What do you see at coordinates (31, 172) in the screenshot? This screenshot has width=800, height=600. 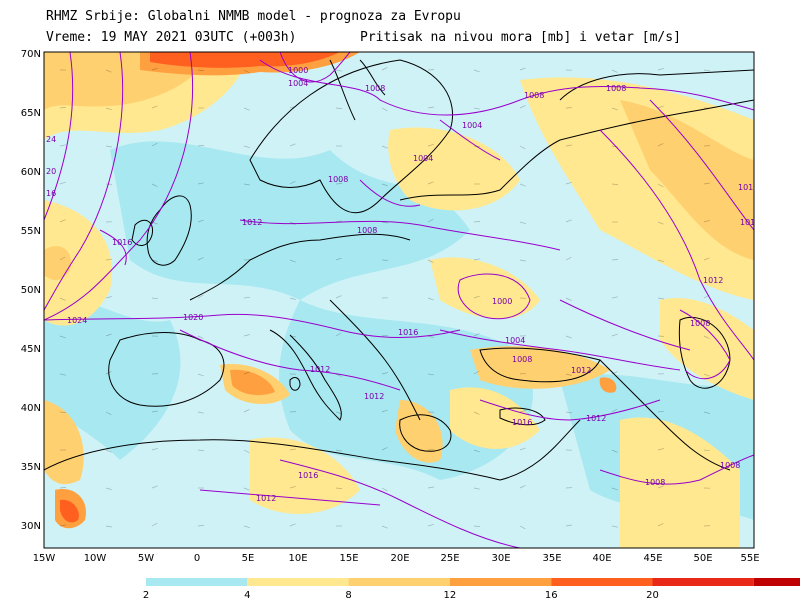 I see `lat-tick-label: 60N` at bounding box center [31, 172].